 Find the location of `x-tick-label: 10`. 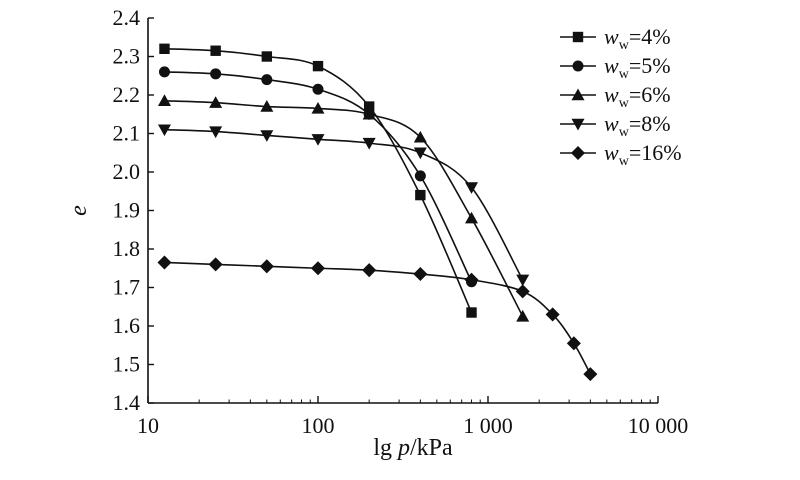

x-tick-label: 10 is located at coordinates (148, 425).